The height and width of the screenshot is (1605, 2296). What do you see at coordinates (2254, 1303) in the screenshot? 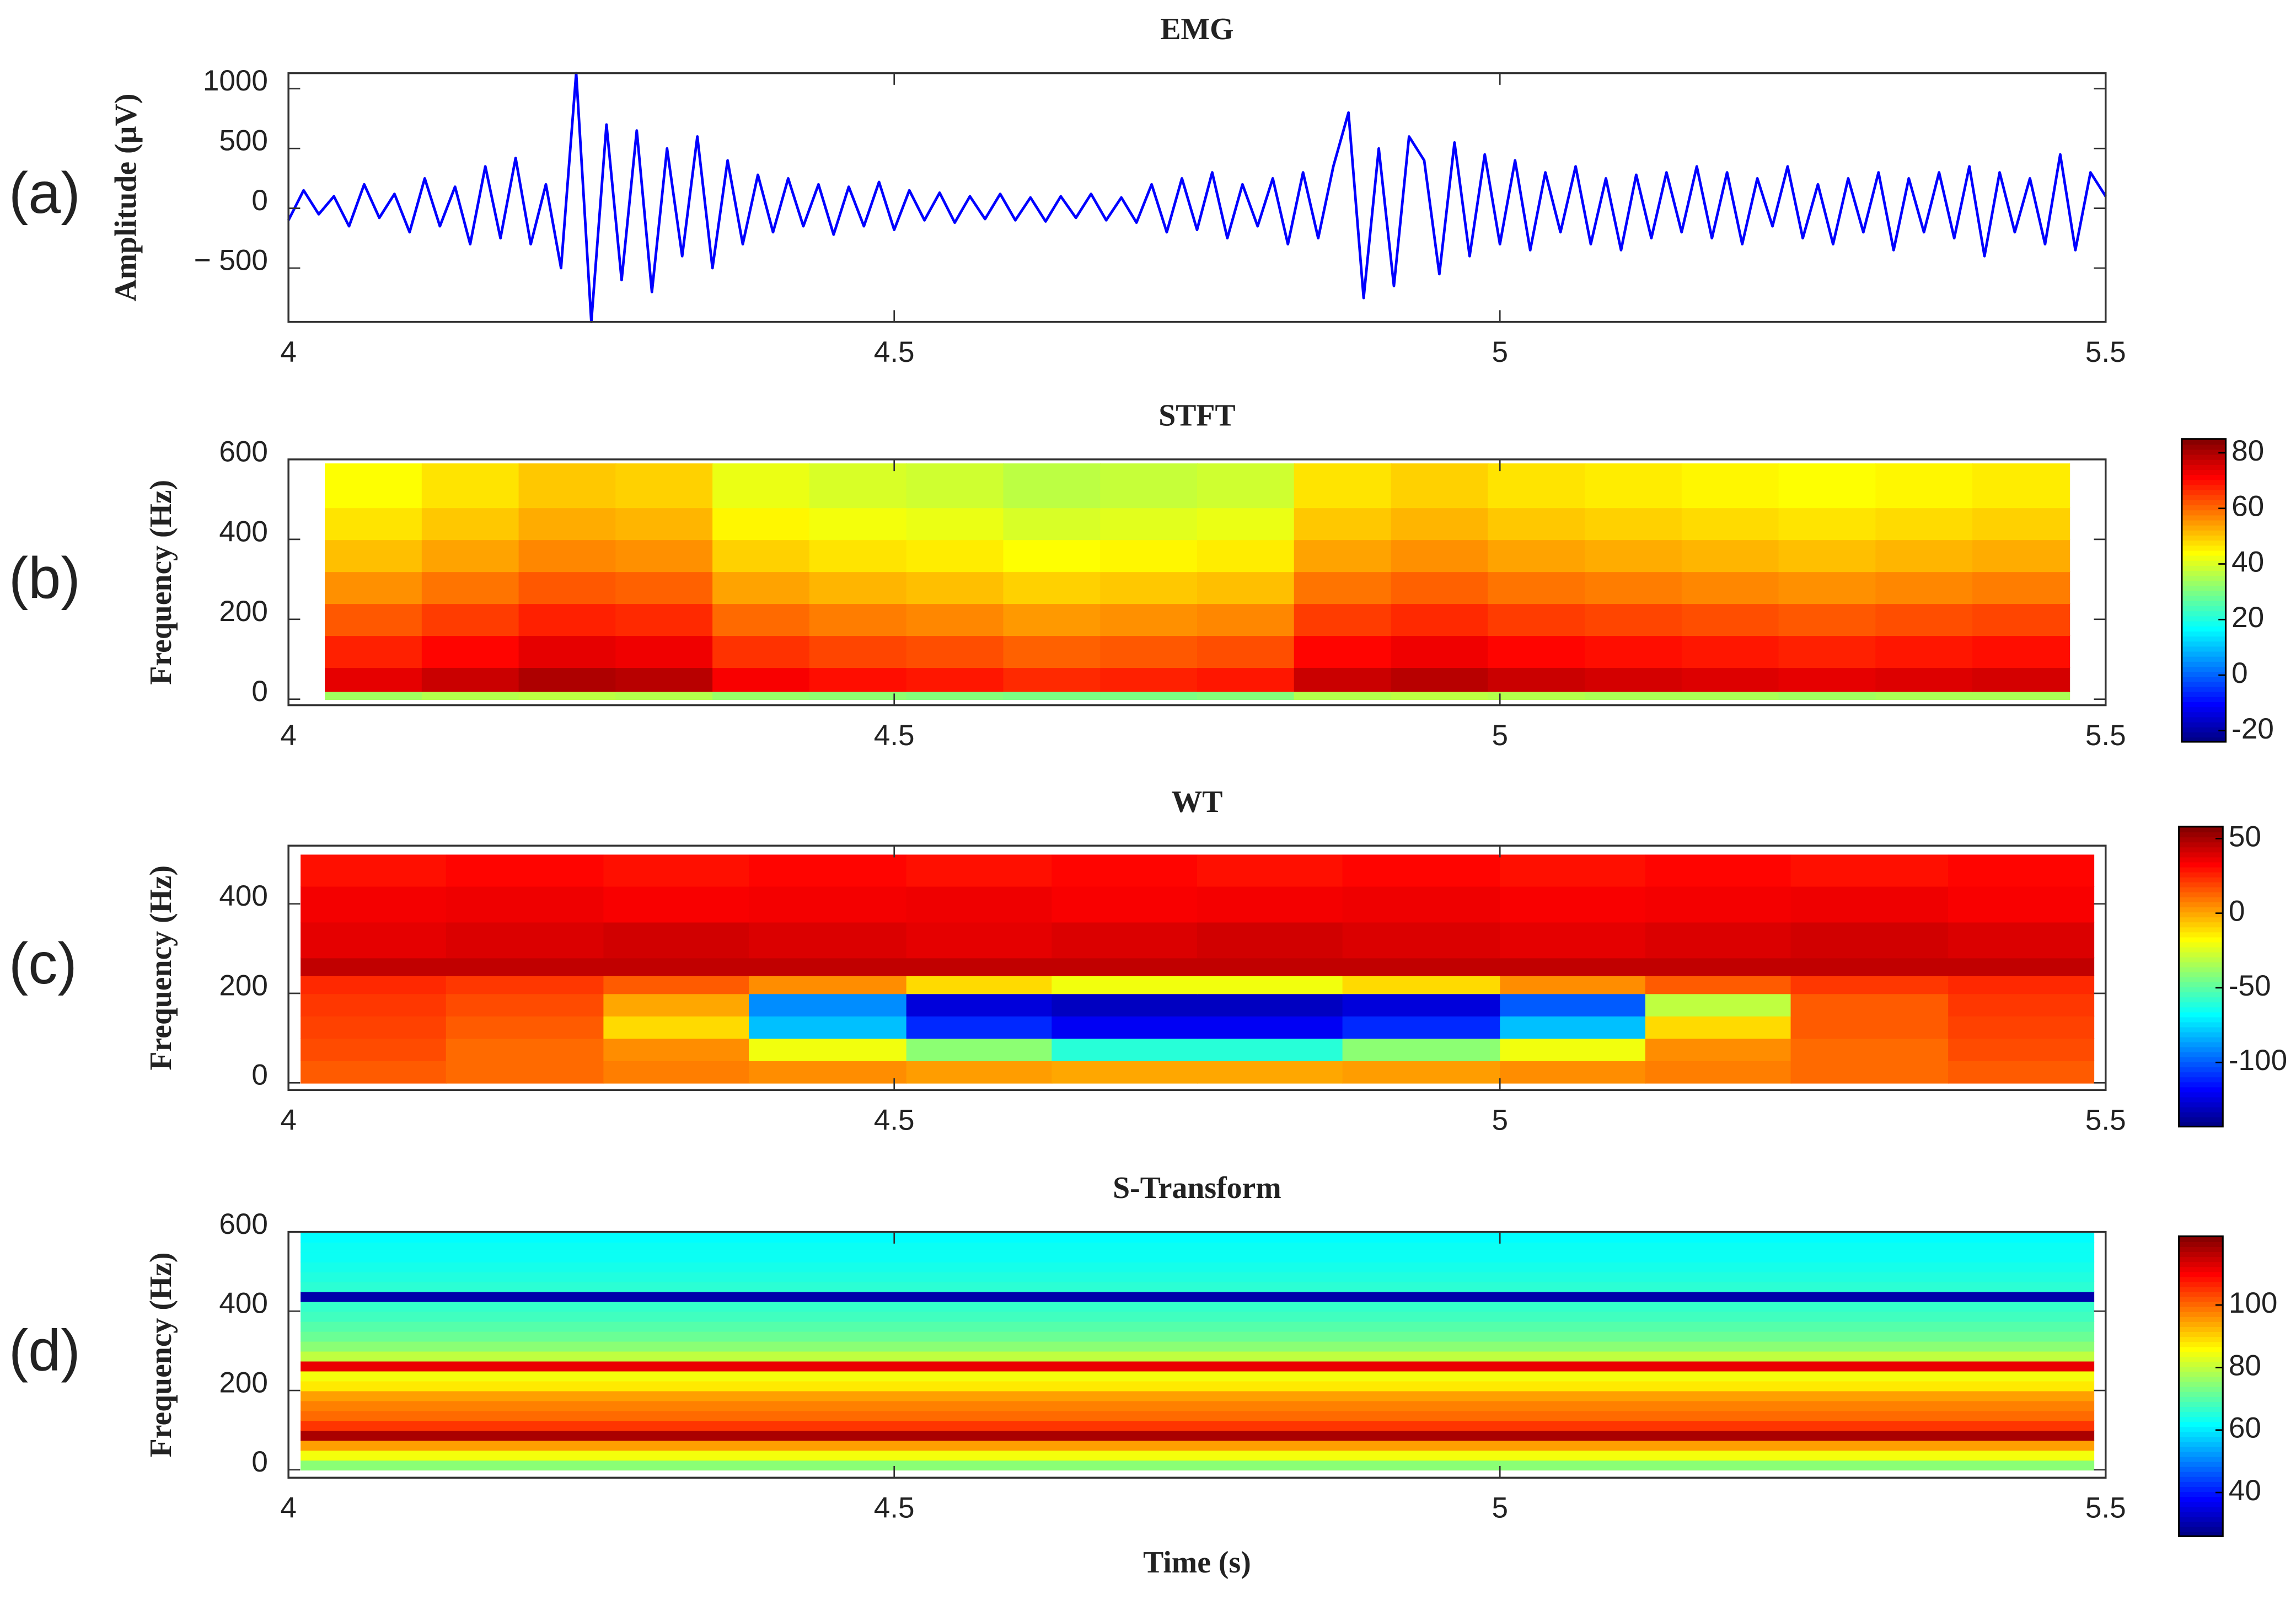
I see `colorbar-tick-label: 100` at bounding box center [2254, 1303].